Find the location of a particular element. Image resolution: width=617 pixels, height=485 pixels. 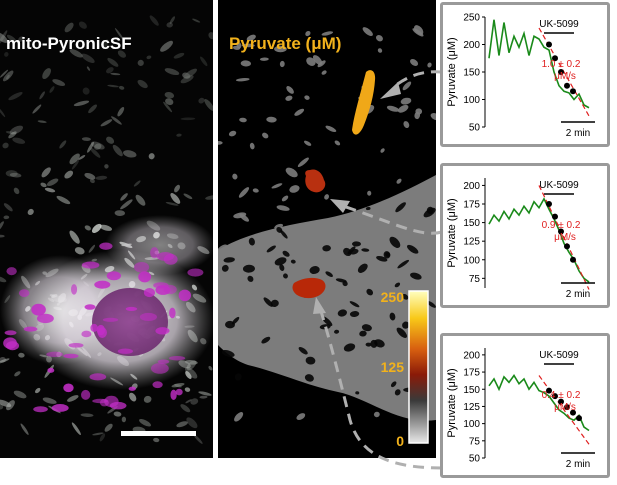

roi-low is located at coordinates (309, 288).